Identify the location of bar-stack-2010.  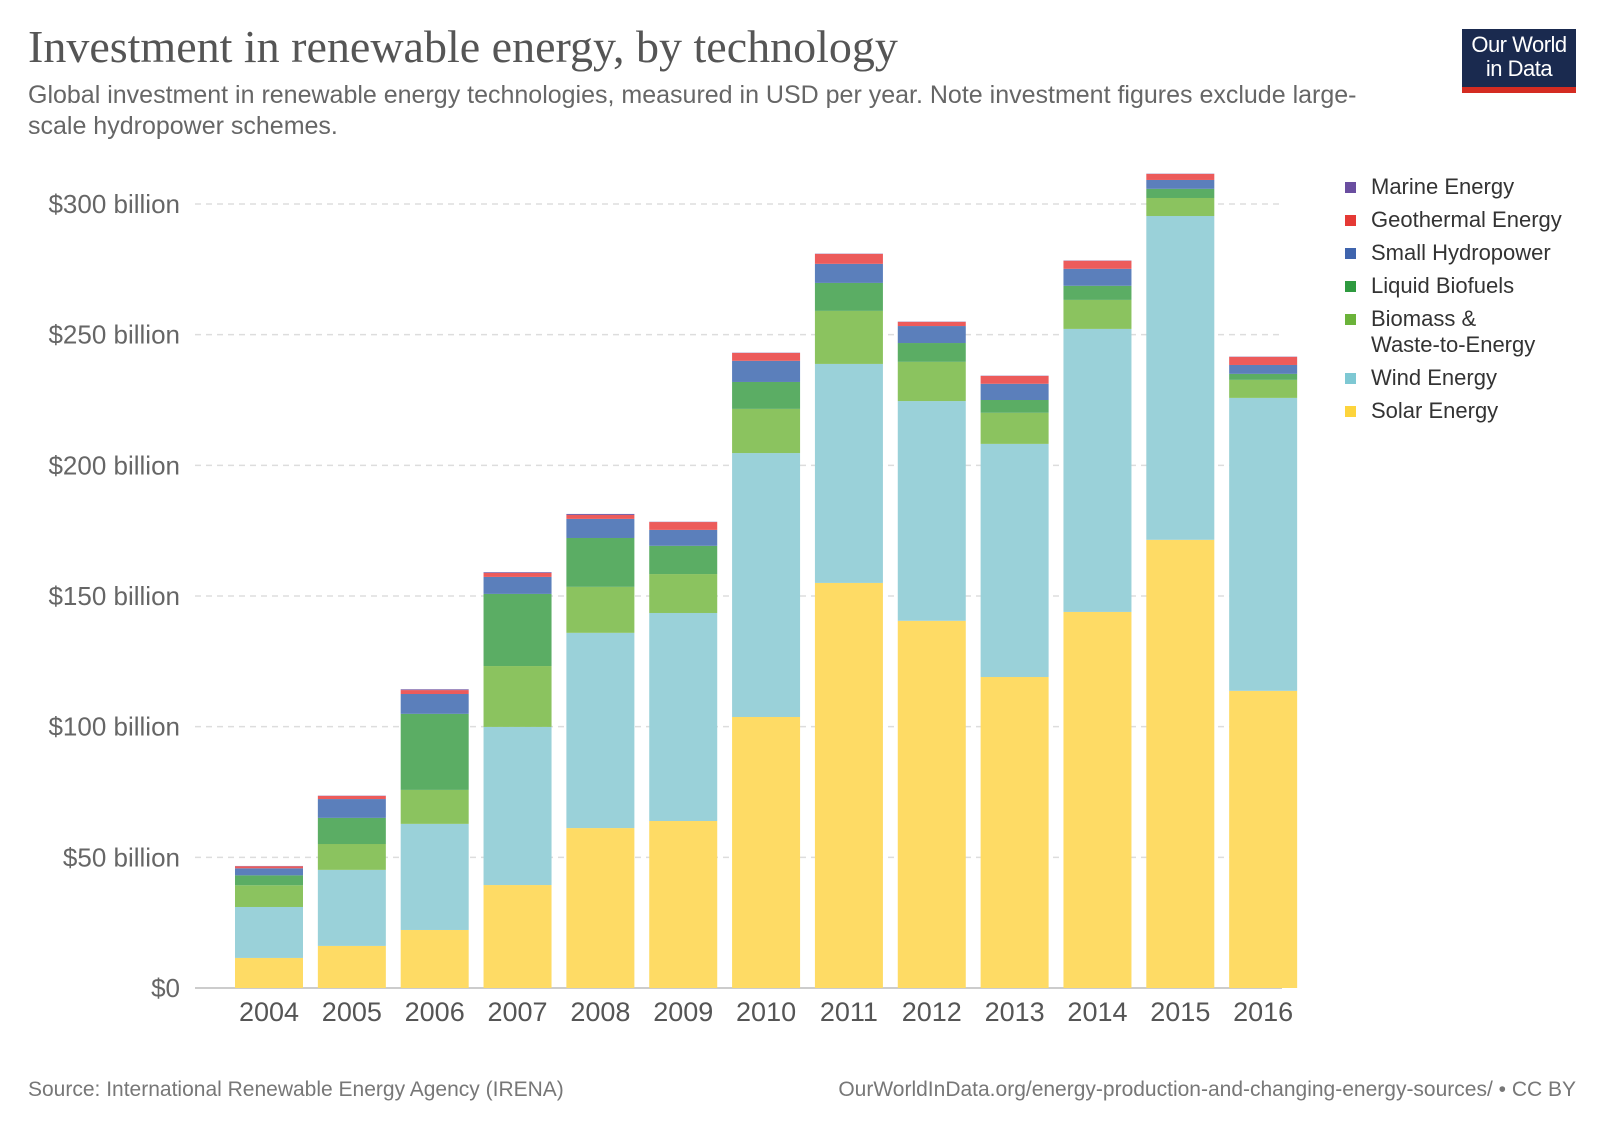
(766, 670).